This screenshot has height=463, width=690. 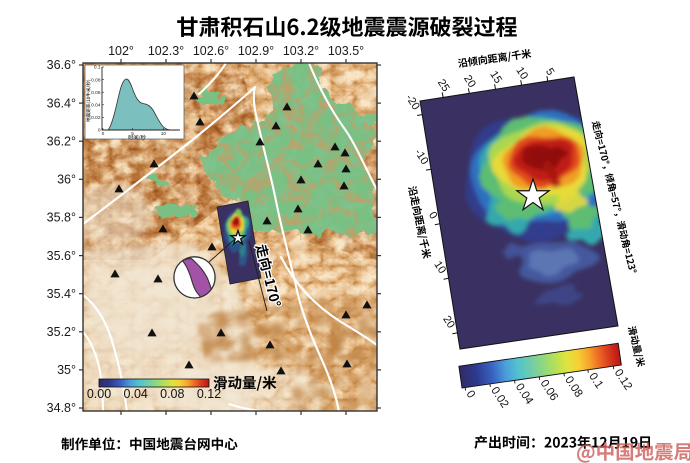 What do you see at coordinates (61, 408) in the screenshot?
I see `svg-text: 34.8°` at bounding box center [61, 408].